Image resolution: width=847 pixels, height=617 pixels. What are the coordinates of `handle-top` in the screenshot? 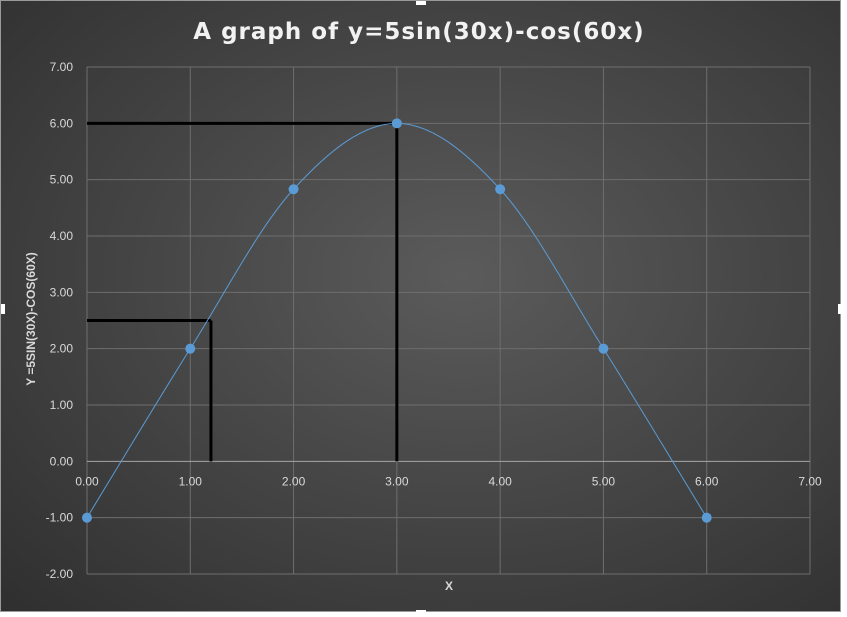 It's located at (421, 3).